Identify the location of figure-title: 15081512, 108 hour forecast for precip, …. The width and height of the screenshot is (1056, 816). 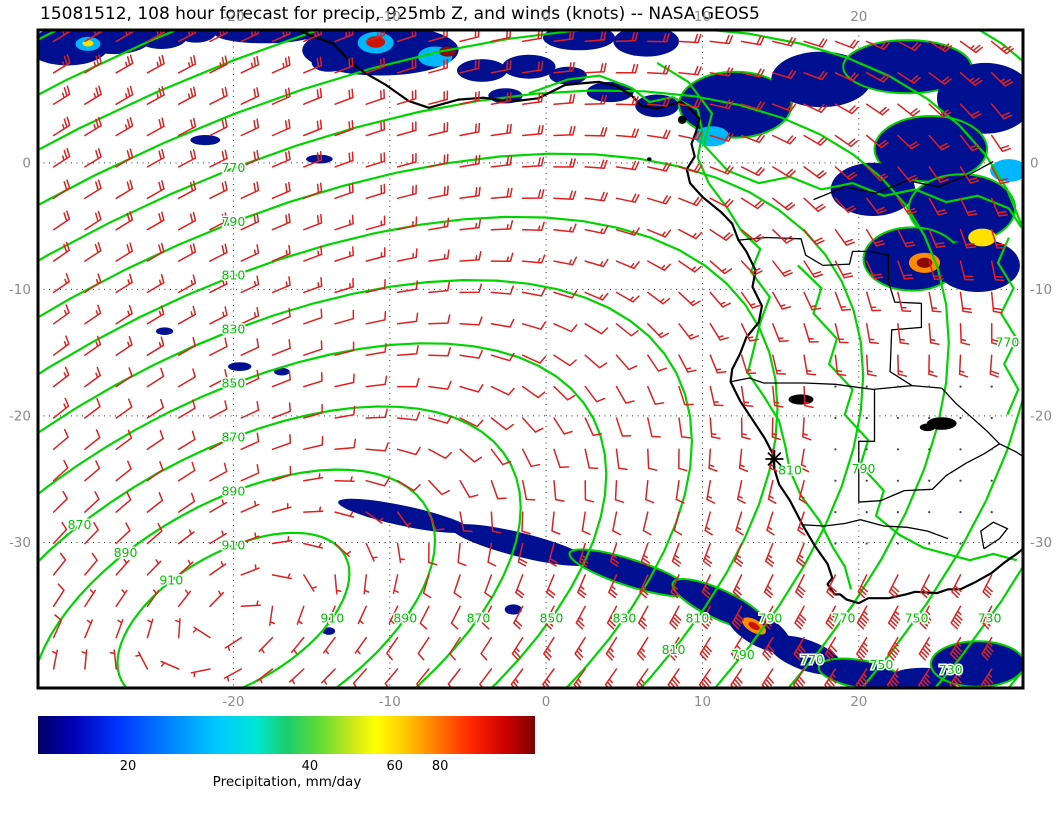
(400, 14).